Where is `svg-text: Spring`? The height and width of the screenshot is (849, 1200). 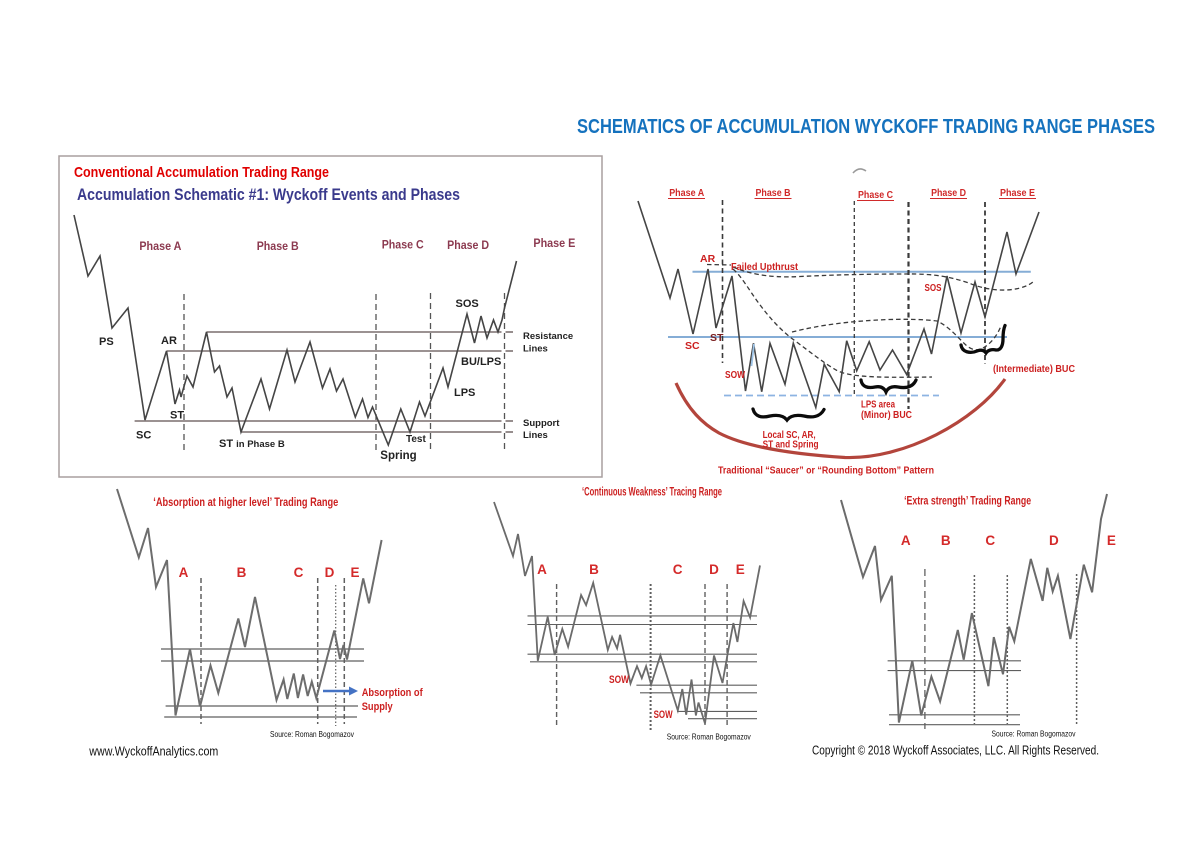
svg-text: Spring is located at coordinates (398, 456).